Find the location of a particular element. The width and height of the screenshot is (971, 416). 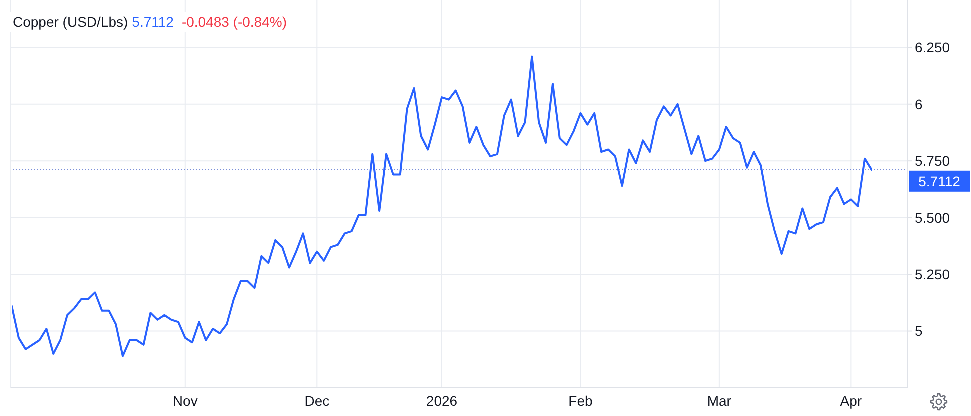

x-tick-label: 2026 is located at coordinates (442, 400).